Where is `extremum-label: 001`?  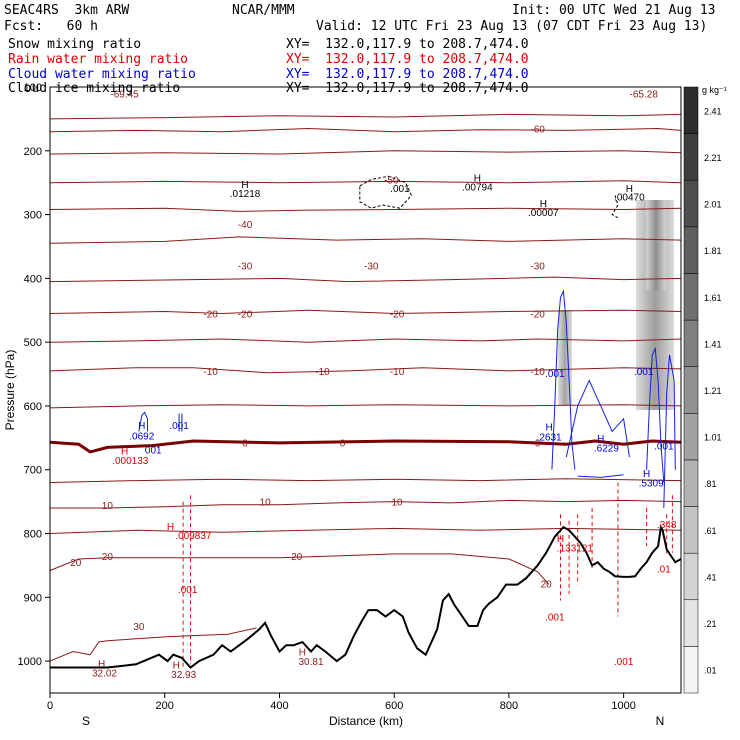
extremum-label: 001 is located at coordinates (153, 450).